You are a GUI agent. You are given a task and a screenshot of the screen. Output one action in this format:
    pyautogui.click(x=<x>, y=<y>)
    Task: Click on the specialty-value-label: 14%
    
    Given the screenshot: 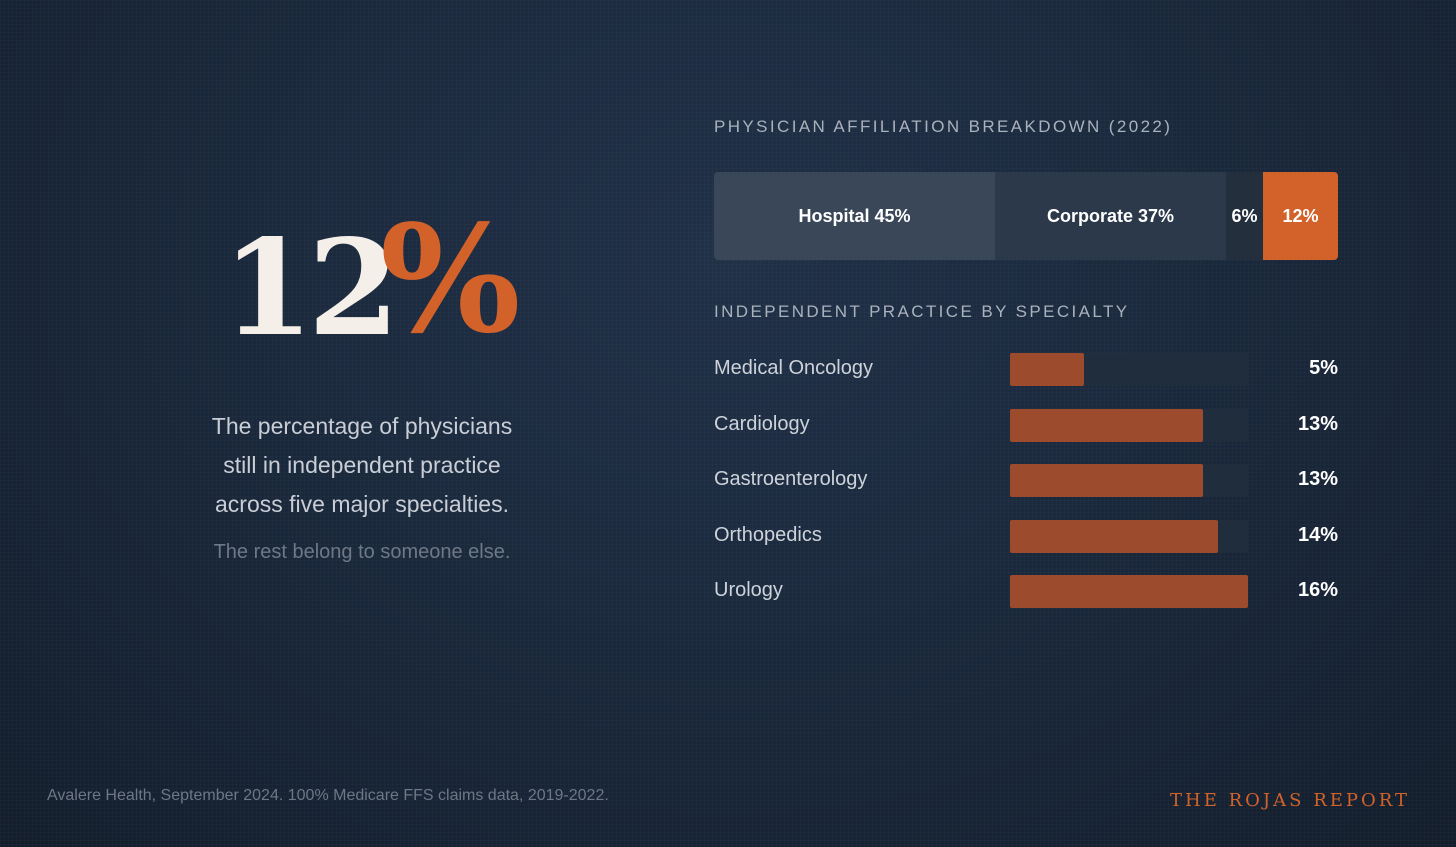 What is the action you would take?
    pyautogui.click(x=1317, y=535)
    